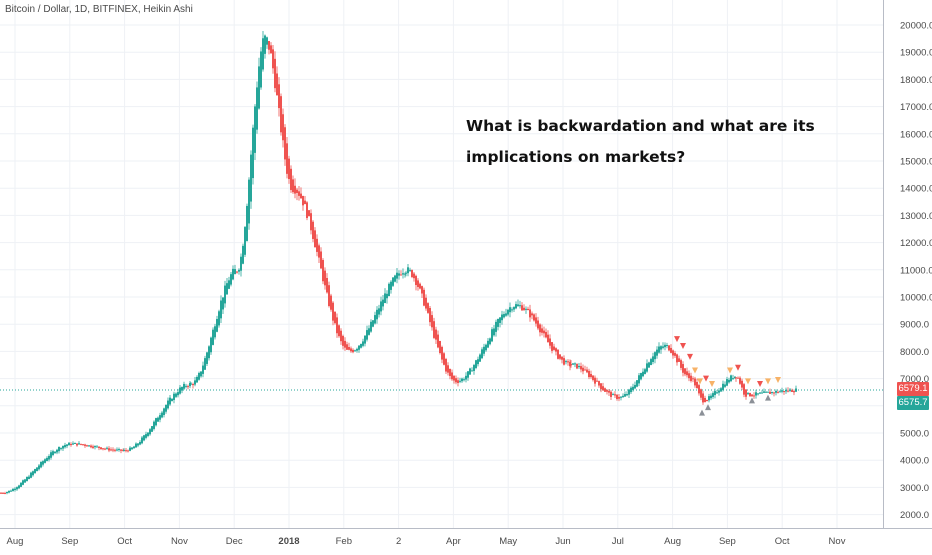  I want to click on y-tick-label: 18000.0, so click(916, 80).